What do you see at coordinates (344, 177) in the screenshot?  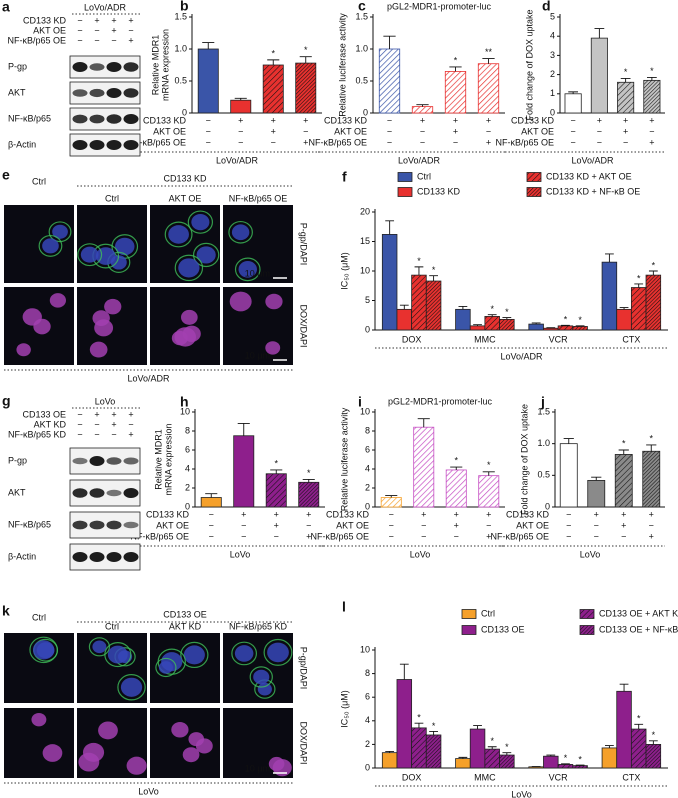 I see `panel-letter: f` at bounding box center [344, 177].